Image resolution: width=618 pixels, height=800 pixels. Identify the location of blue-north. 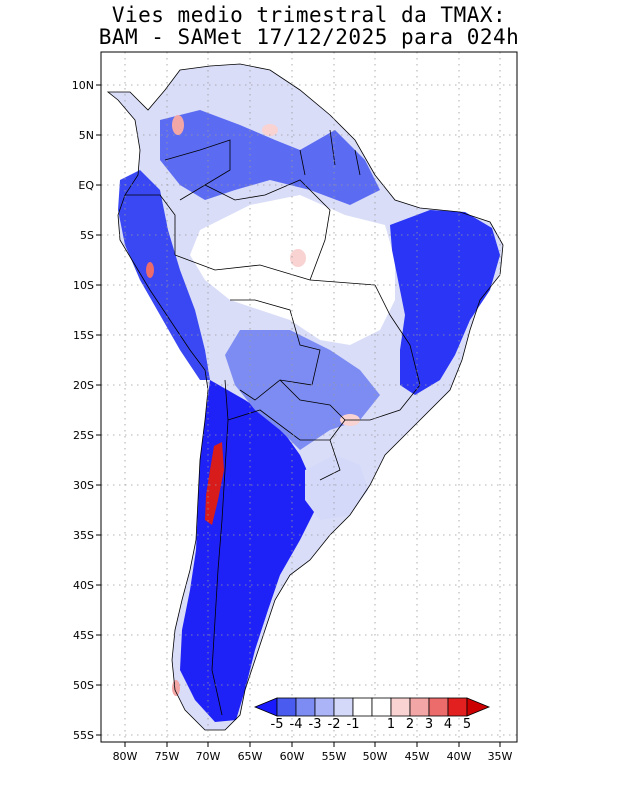
(270, 157).